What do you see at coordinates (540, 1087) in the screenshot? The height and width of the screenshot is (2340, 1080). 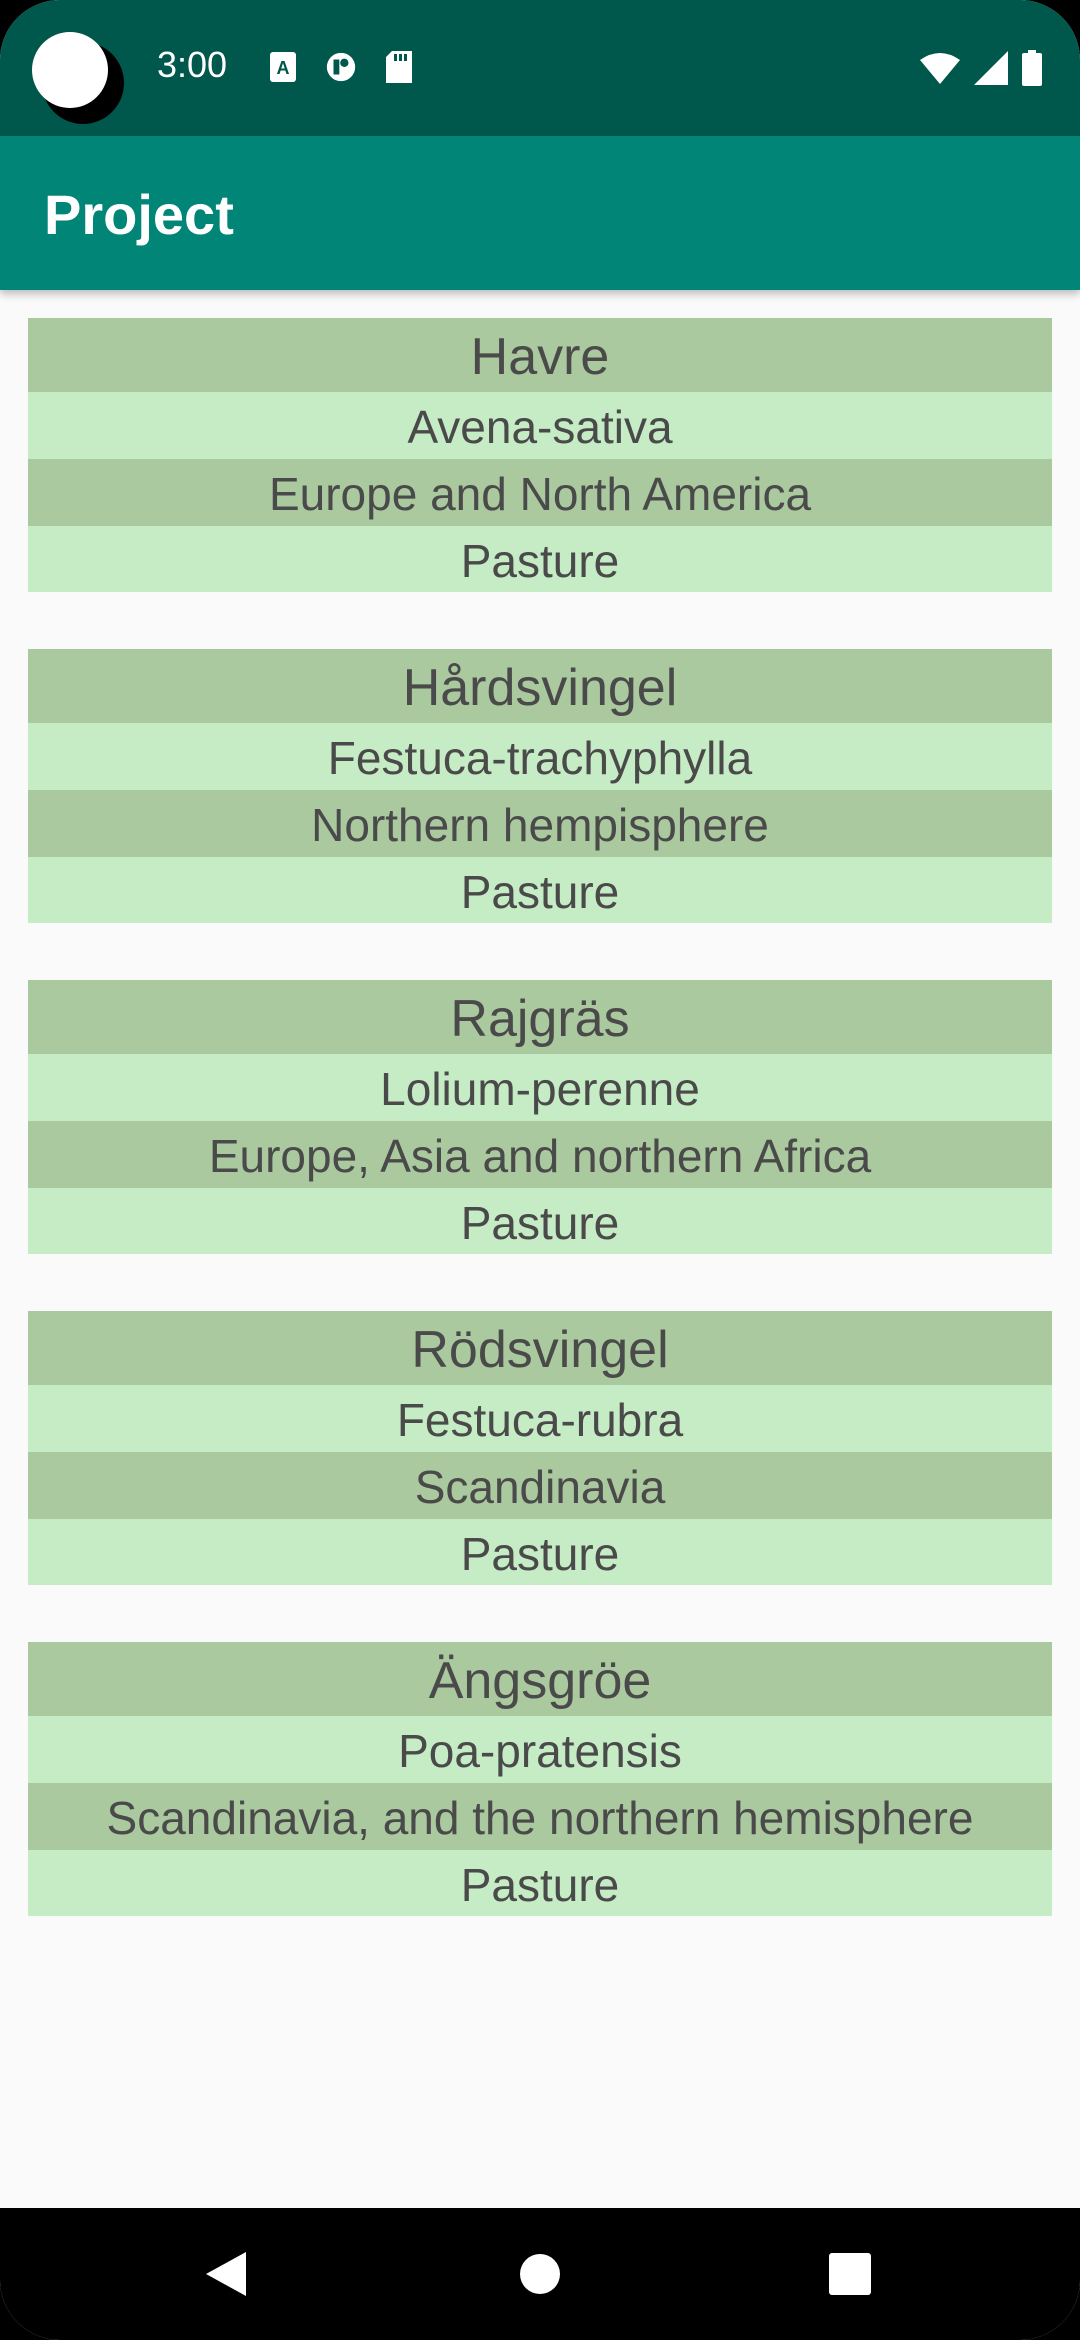 I see `plant-latin-name: Lolium-perenne` at bounding box center [540, 1087].